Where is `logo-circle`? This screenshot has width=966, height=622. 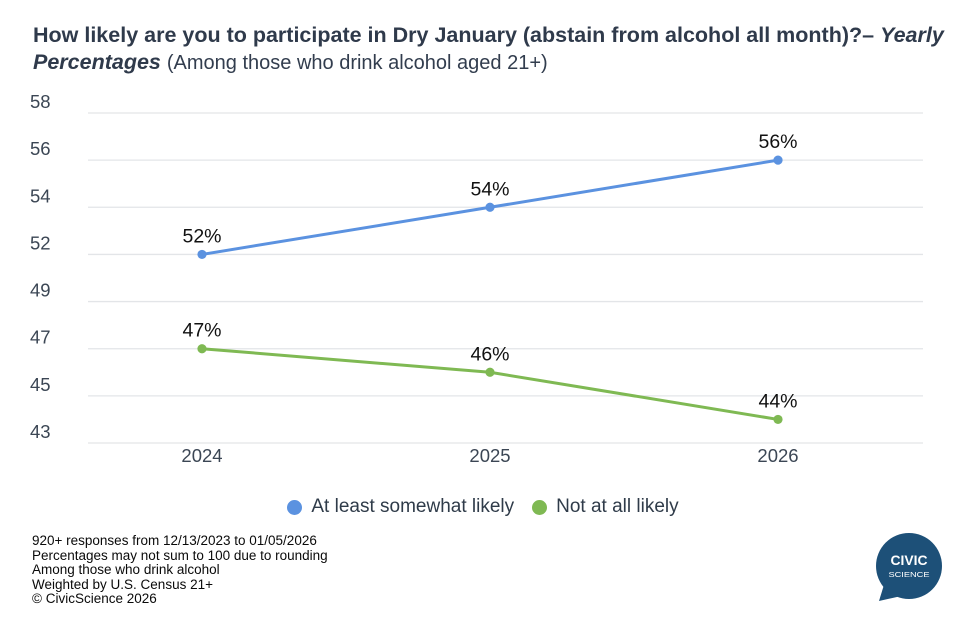
logo-circle is located at coordinates (909, 566).